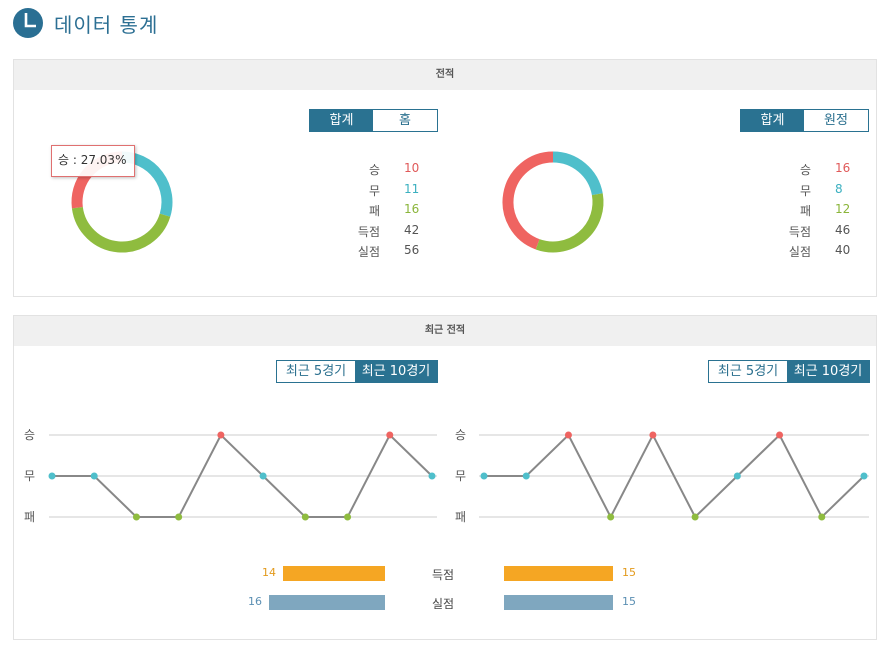 This screenshot has width=887, height=649. I want to click on conceded-left-value: 16, so click(255, 601).